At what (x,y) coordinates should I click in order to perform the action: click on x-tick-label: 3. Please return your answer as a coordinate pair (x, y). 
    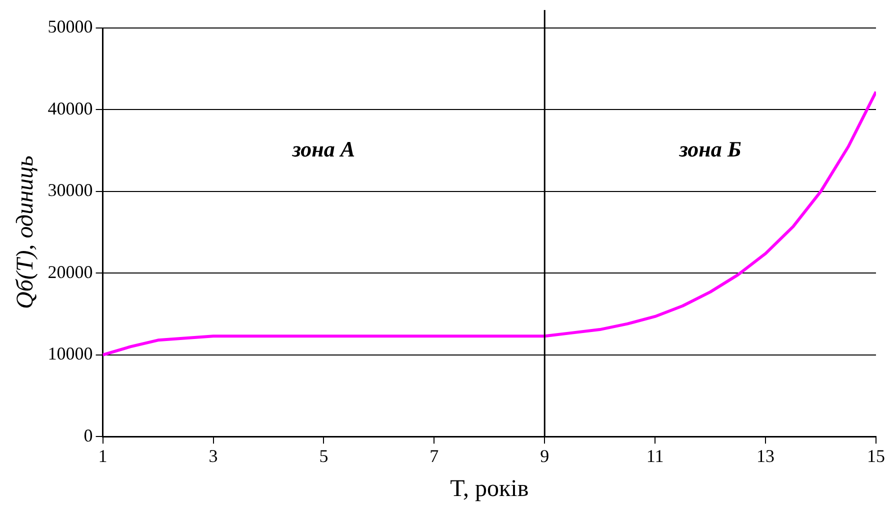
    Looking at the image, I should click on (213, 456).